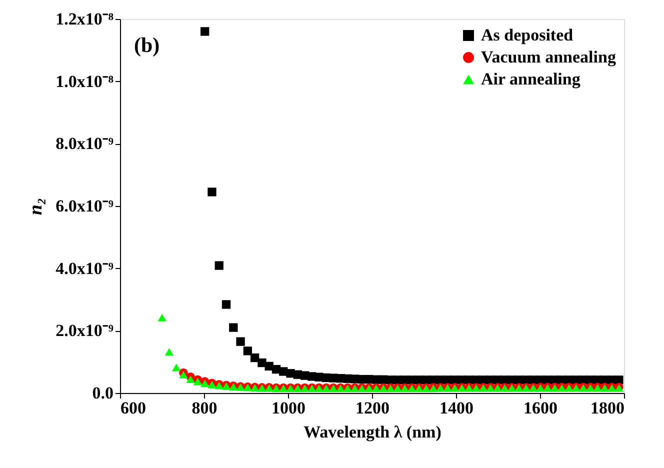  I want to click on y-tick-label: 4.0x10⁻⁹, so click(85, 268).